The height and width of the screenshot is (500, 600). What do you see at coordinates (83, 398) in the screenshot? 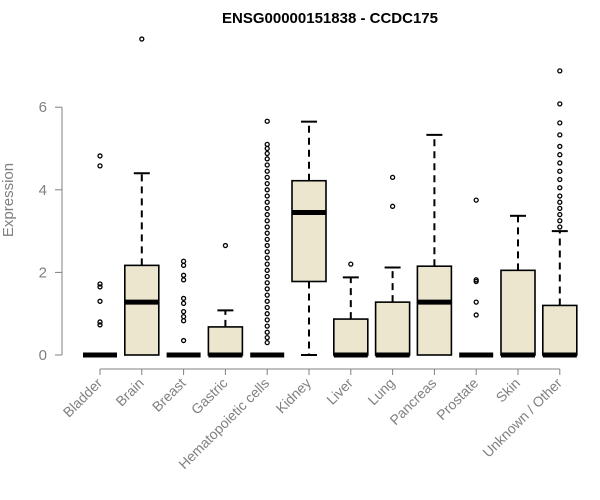
I see `x-tick-label: Bladder` at bounding box center [83, 398].